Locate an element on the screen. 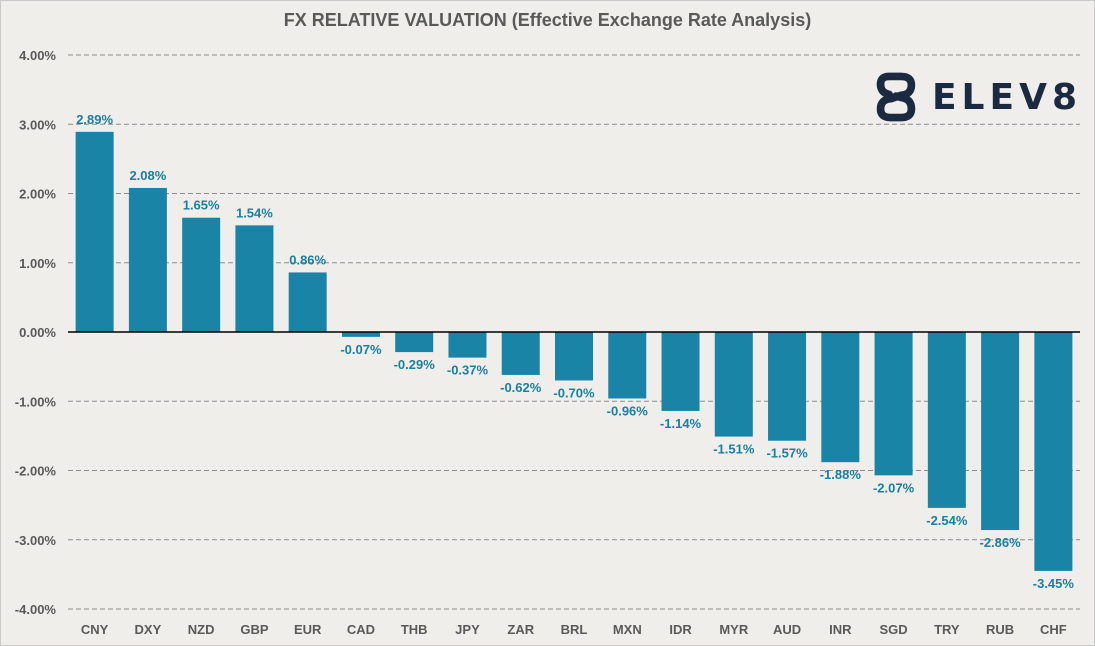  data-label: 2.89% is located at coordinates (94, 119).